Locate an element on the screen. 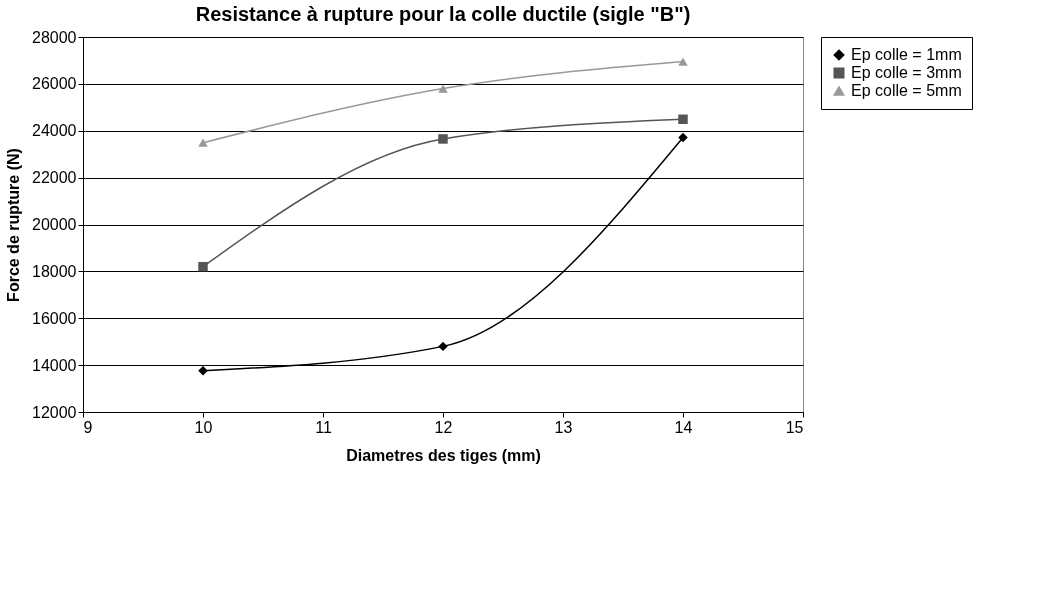 Image resolution: width=1062 pixels, height=593 pixels. legend-label: Ep colle = 5mm is located at coordinates (906, 90).